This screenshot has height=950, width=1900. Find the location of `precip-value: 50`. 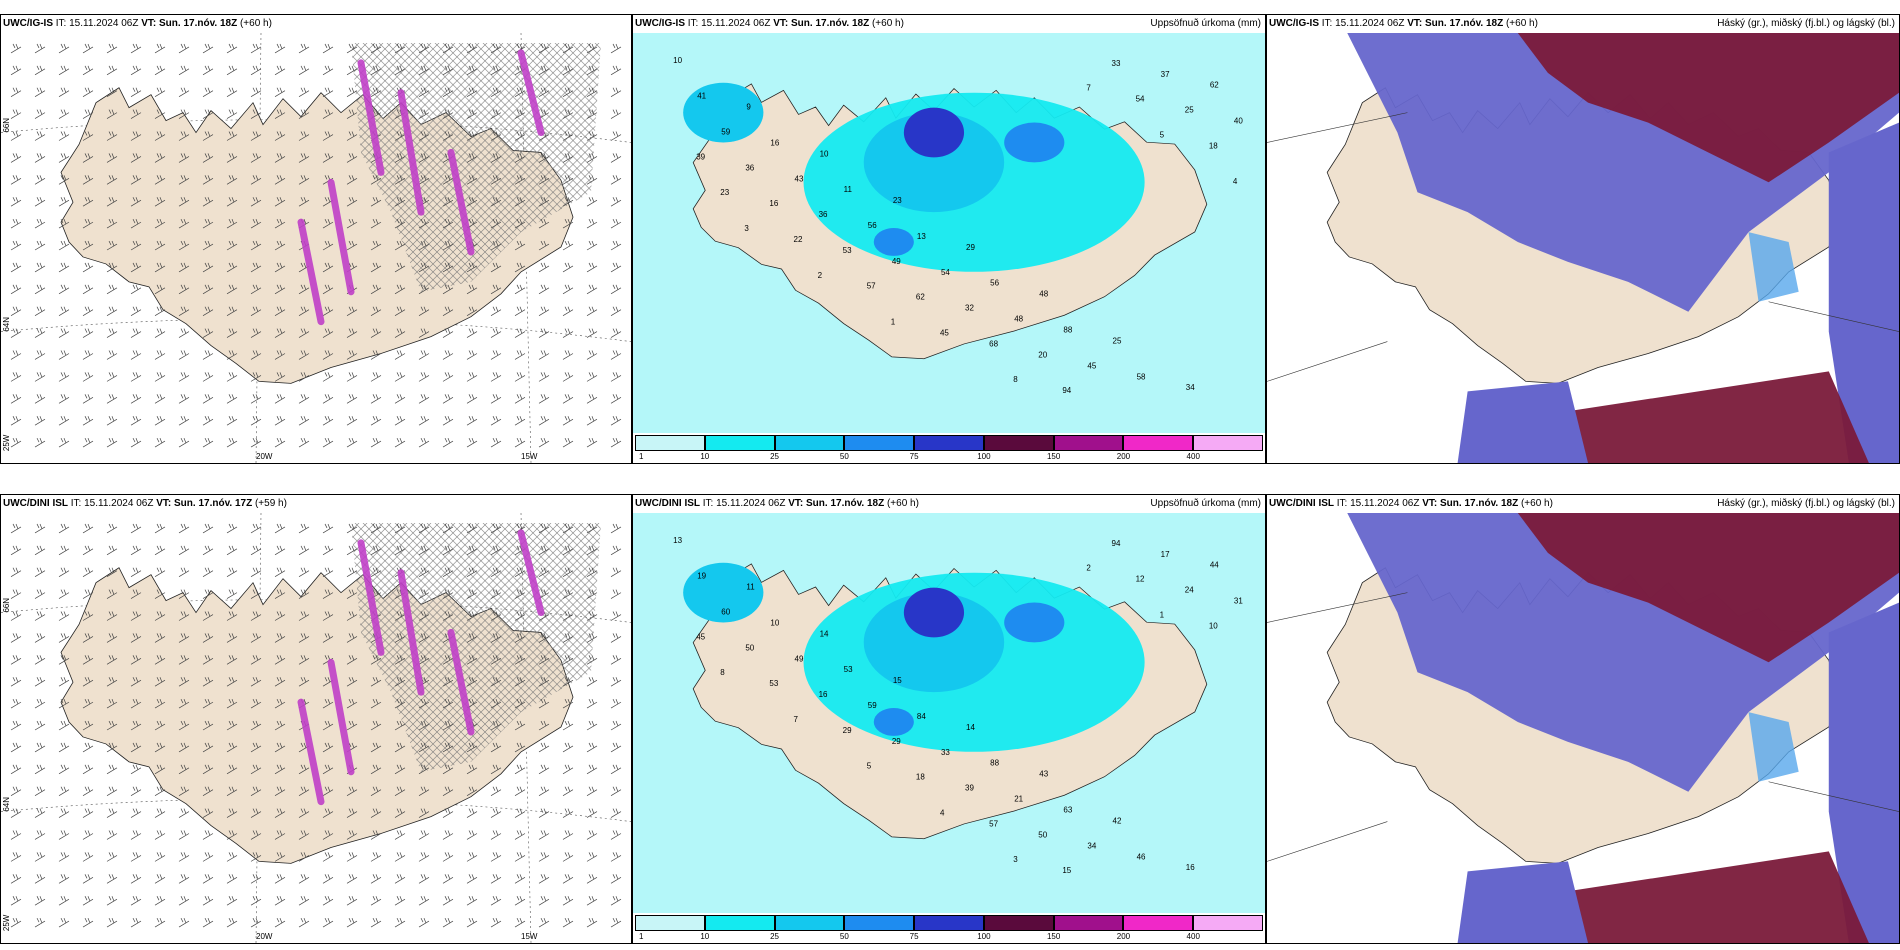

precip-value: 50 is located at coordinates (749, 647).